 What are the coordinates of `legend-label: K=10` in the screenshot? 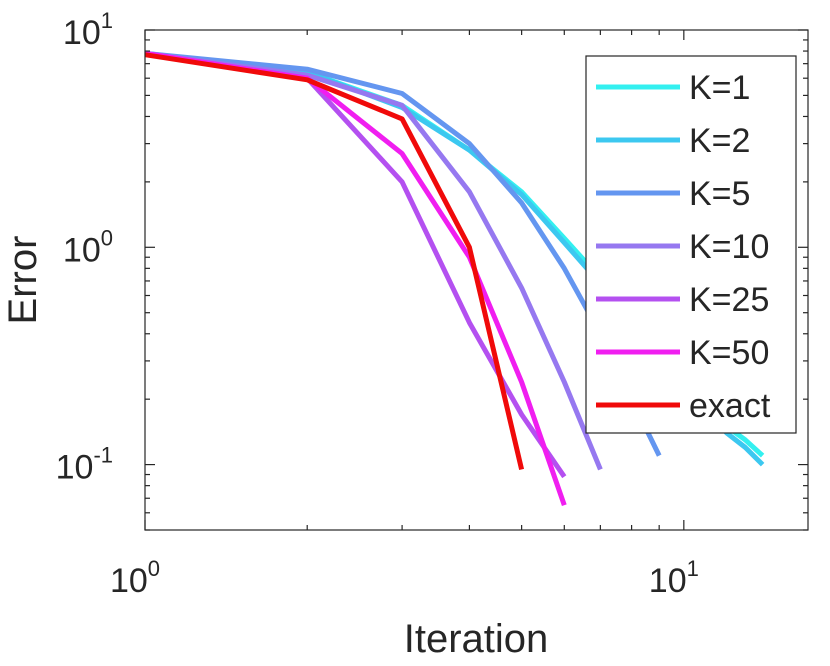 It's located at (729, 247).